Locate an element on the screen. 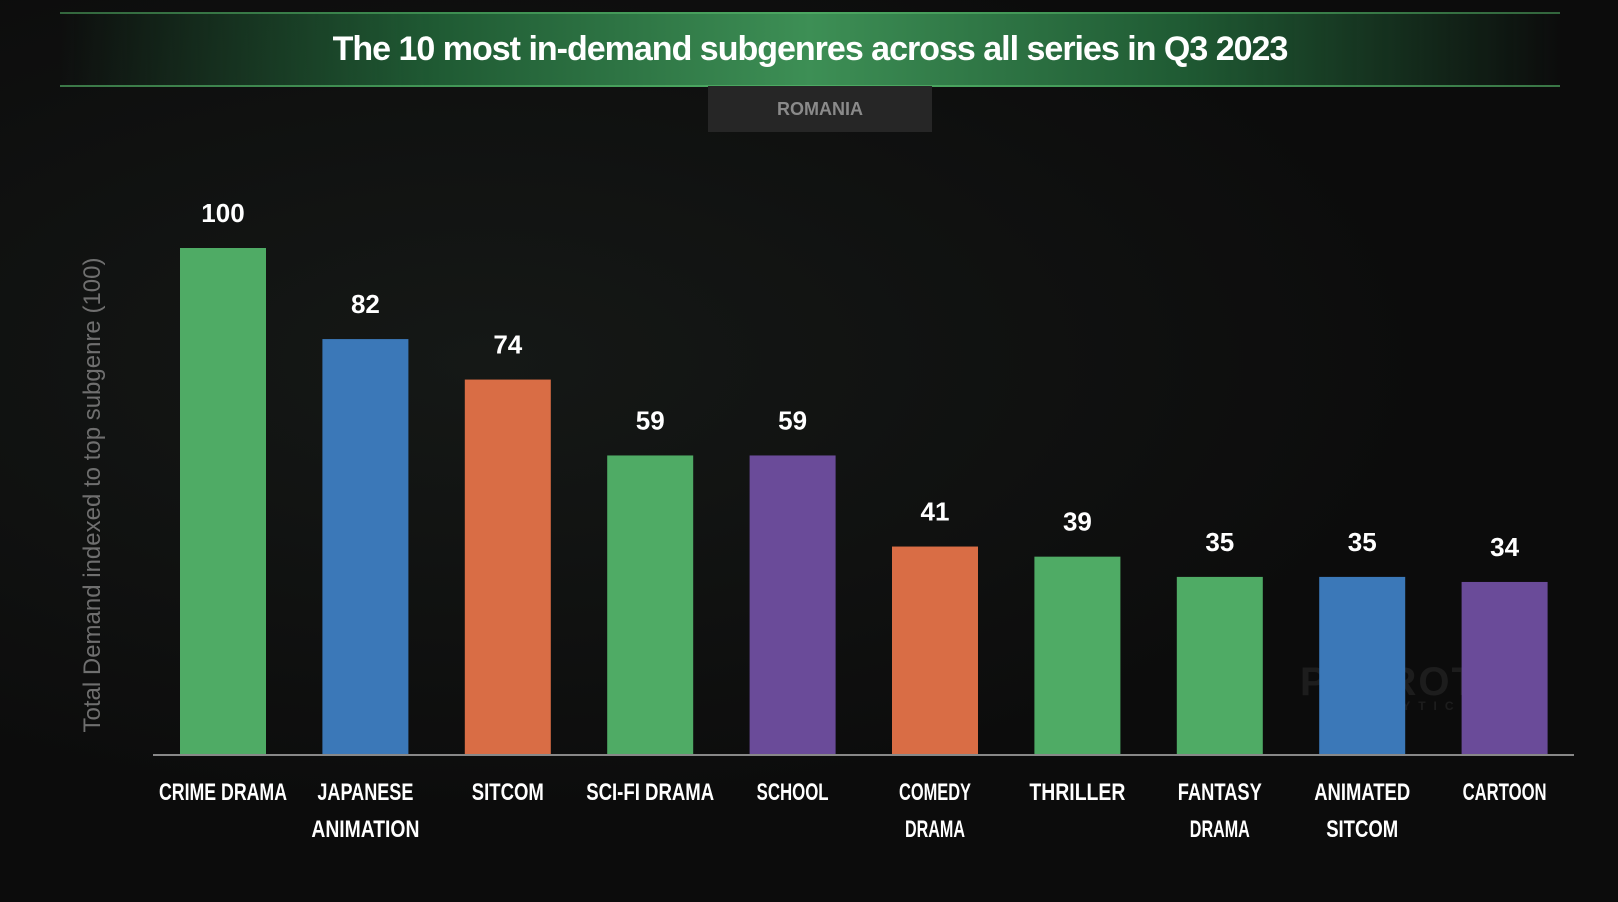 The width and height of the screenshot is (1618, 902). data-label: 74 is located at coordinates (507, 345).